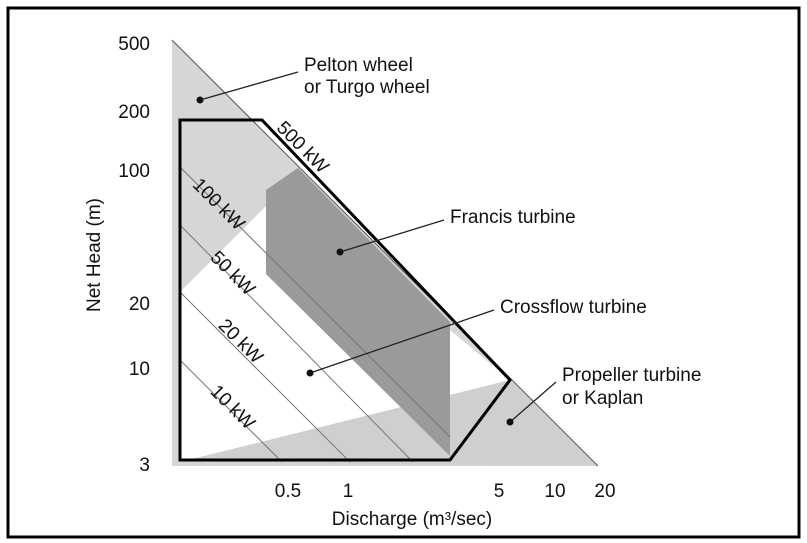 This screenshot has height=543, width=807. I want to click on x-tick-label: 10, so click(554, 491).